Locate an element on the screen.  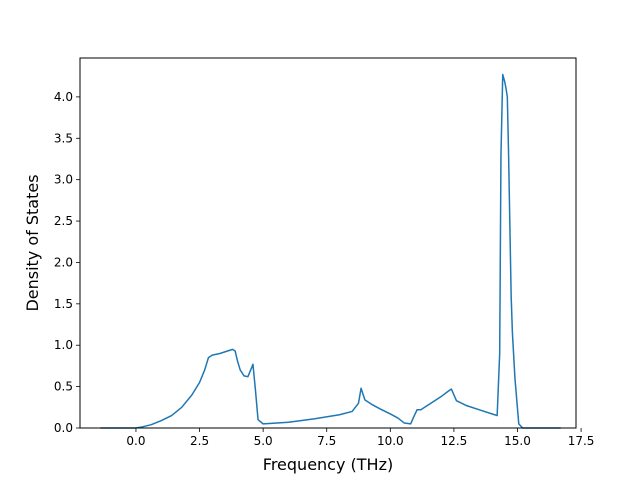
x-tick-label: 0.0 is located at coordinates (135, 441).